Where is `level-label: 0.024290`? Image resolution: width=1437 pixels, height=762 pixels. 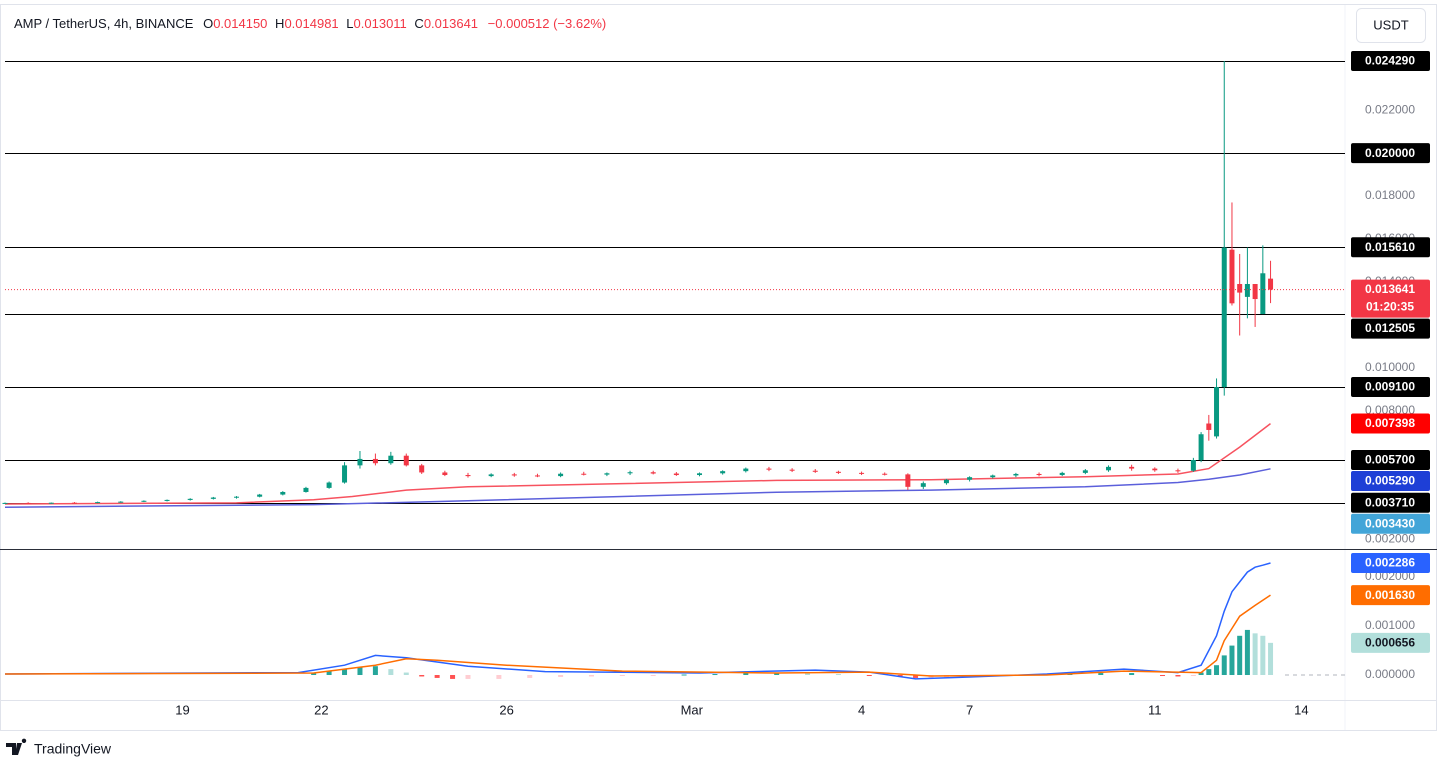 level-label: 0.024290 is located at coordinates (1390, 61).